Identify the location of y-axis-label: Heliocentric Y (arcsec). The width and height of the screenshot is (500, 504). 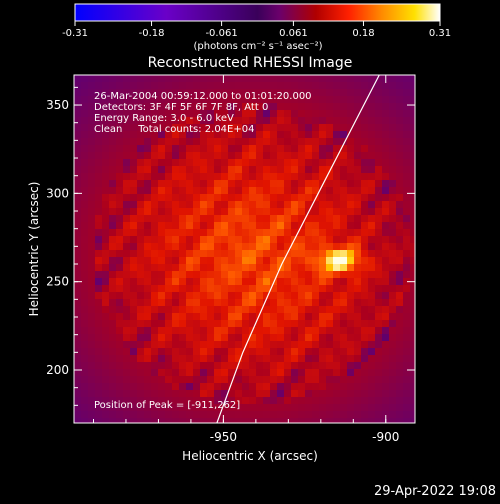
(34, 249).